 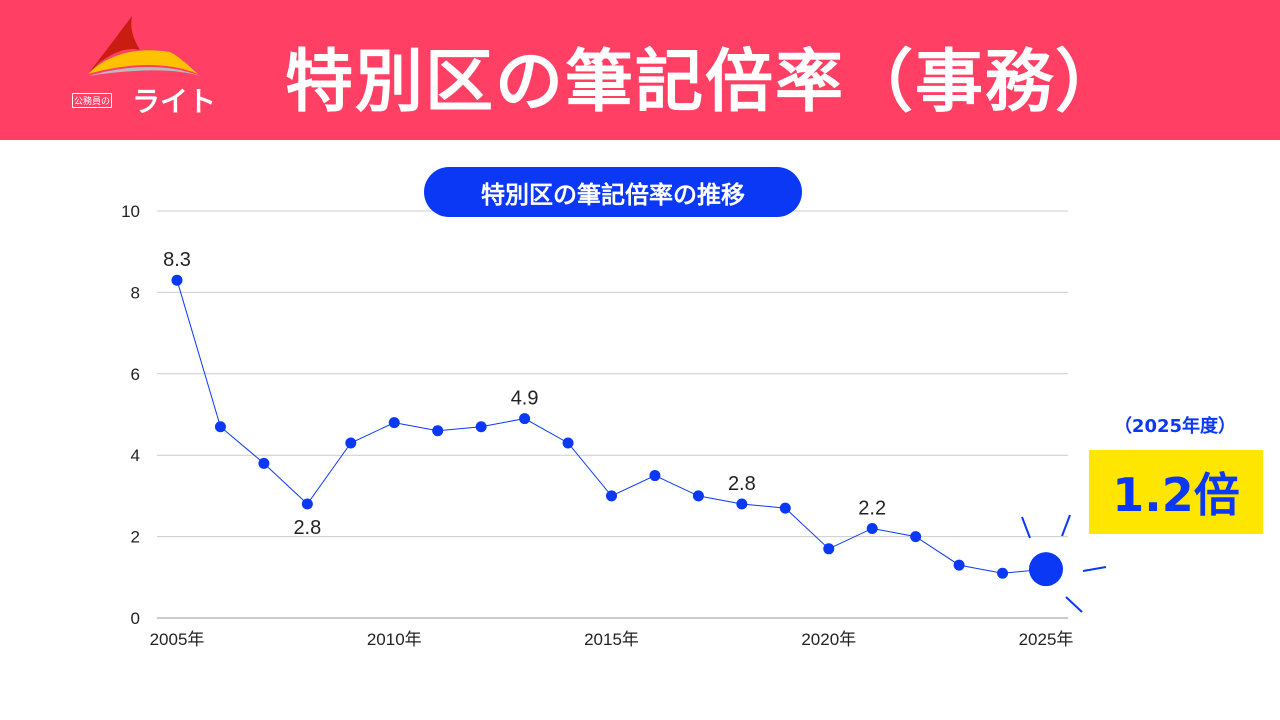 What do you see at coordinates (1175, 426) in the screenshot?
I see `callout-year: （2025年度）` at bounding box center [1175, 426].